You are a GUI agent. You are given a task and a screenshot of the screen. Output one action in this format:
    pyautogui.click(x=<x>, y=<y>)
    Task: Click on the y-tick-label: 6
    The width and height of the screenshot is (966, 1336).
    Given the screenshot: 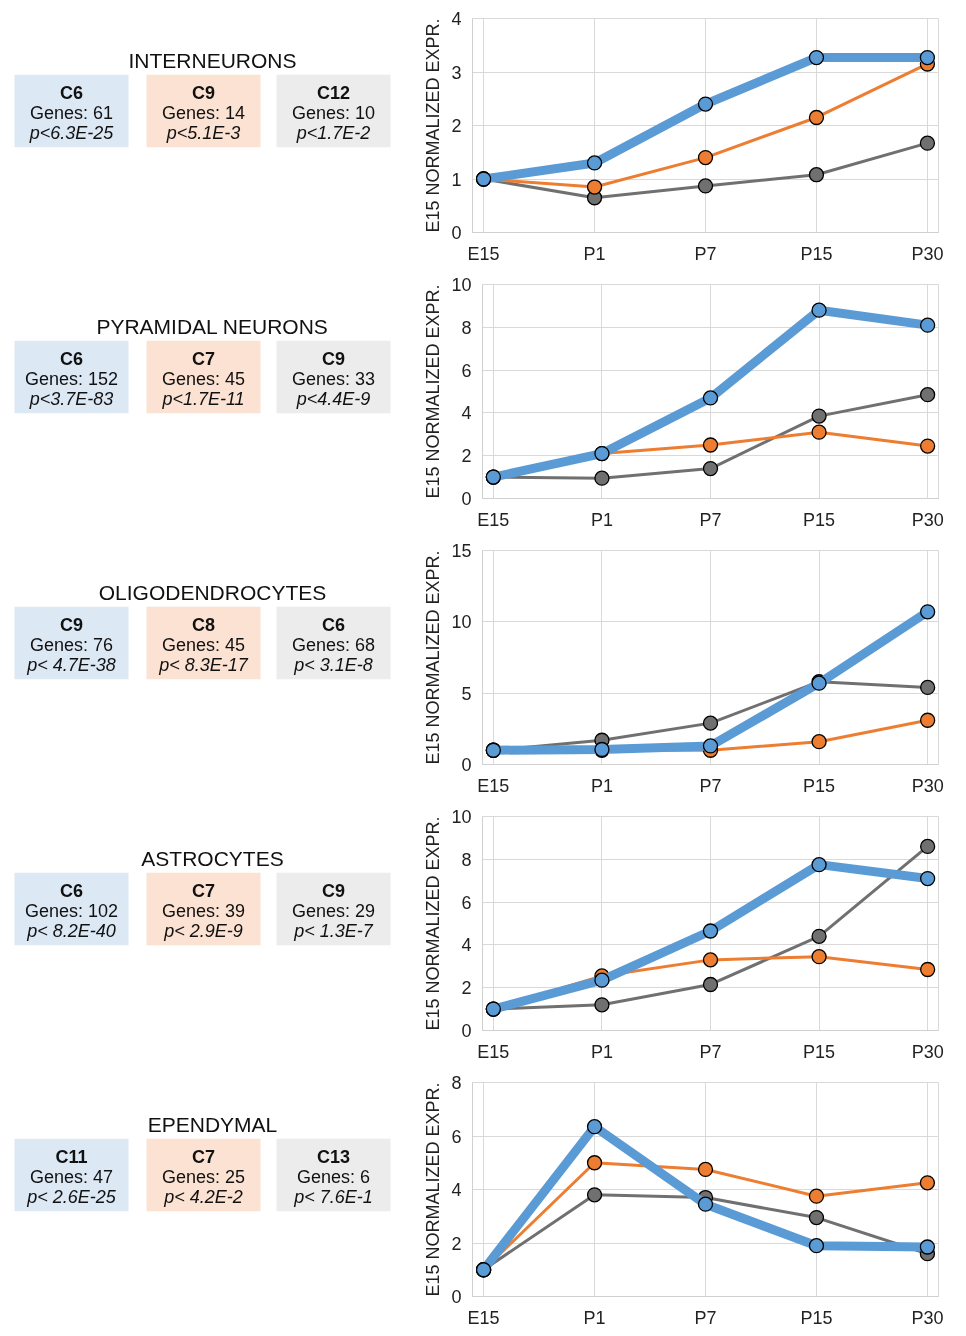 What is the action you would take?
    pyautogui.click(x=466, y=370)
    